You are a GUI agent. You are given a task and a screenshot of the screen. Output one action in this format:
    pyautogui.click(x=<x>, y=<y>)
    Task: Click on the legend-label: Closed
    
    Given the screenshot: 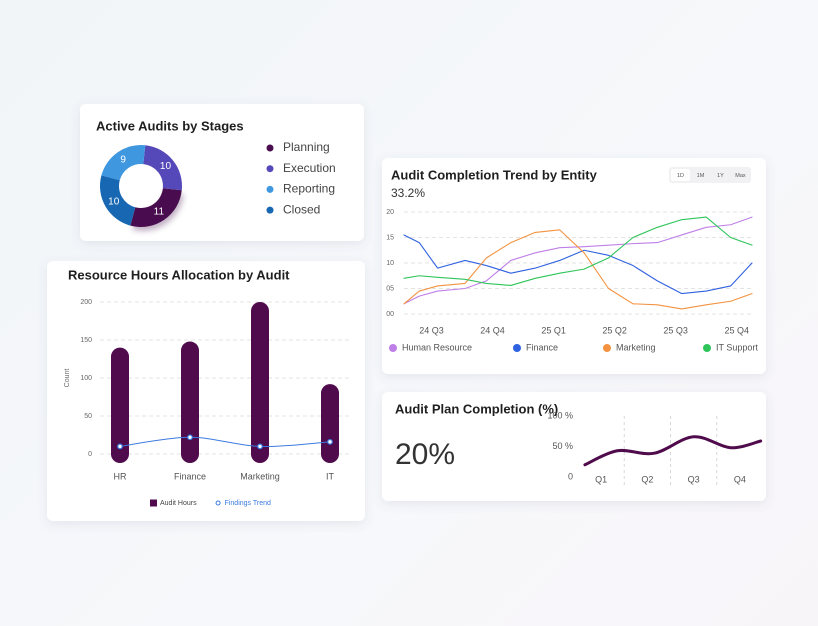 What is the action you would take?
    pyautogui.click(x=301, y=209)
    